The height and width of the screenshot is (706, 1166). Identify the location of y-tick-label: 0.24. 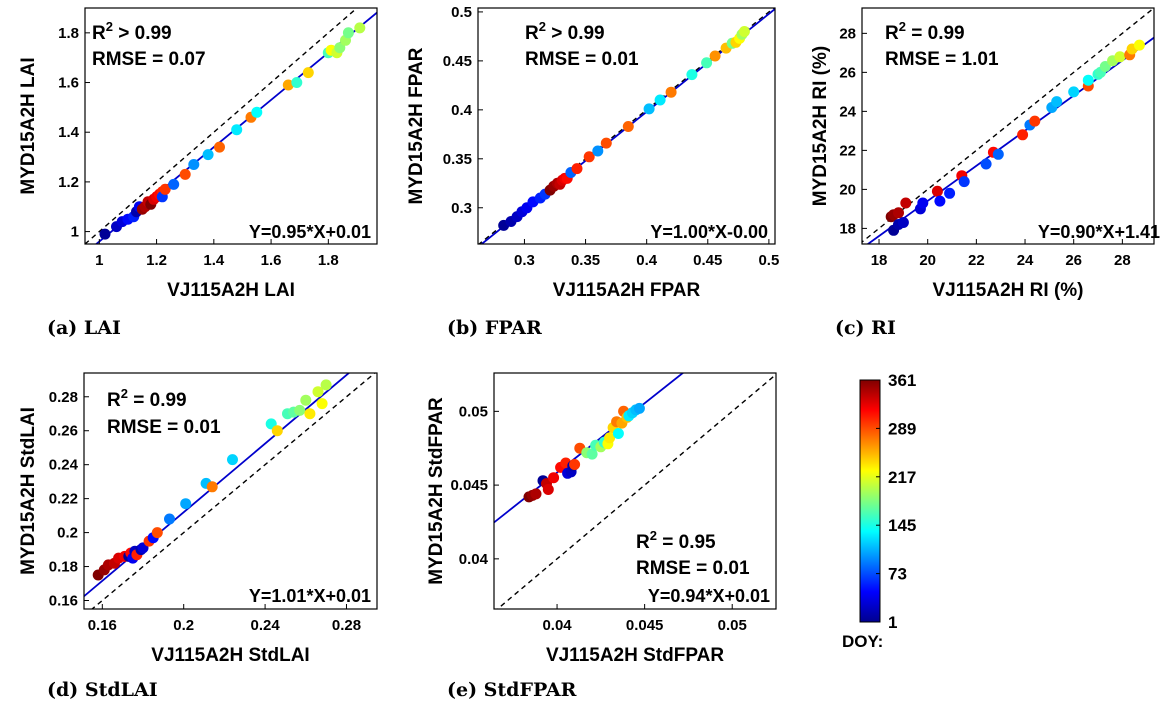
(64, 465).